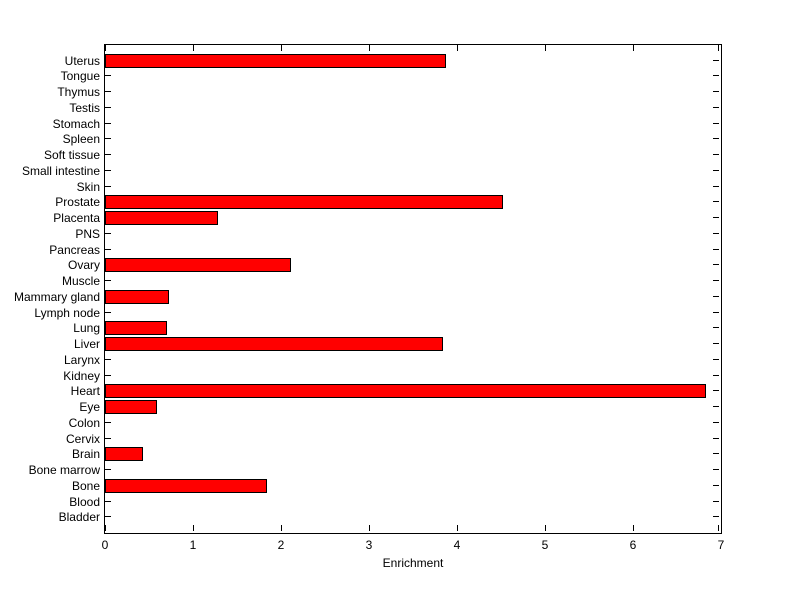 The image size is (800, 599). I want to click on y-tick-label: Placenta, so click(76, 218).